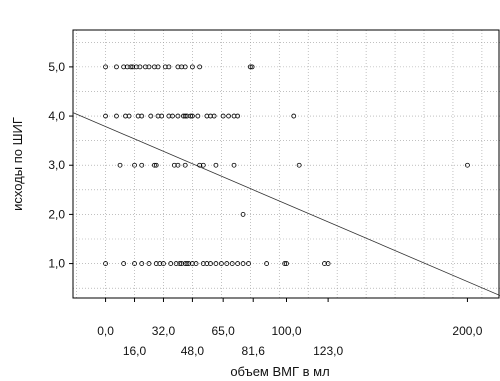 This screenshot has height=381, width=500. What do you see at coordinates (56, 116) in the screenshot?
I see `y-tick-label: 4,0` at bounding box center [56, 116].